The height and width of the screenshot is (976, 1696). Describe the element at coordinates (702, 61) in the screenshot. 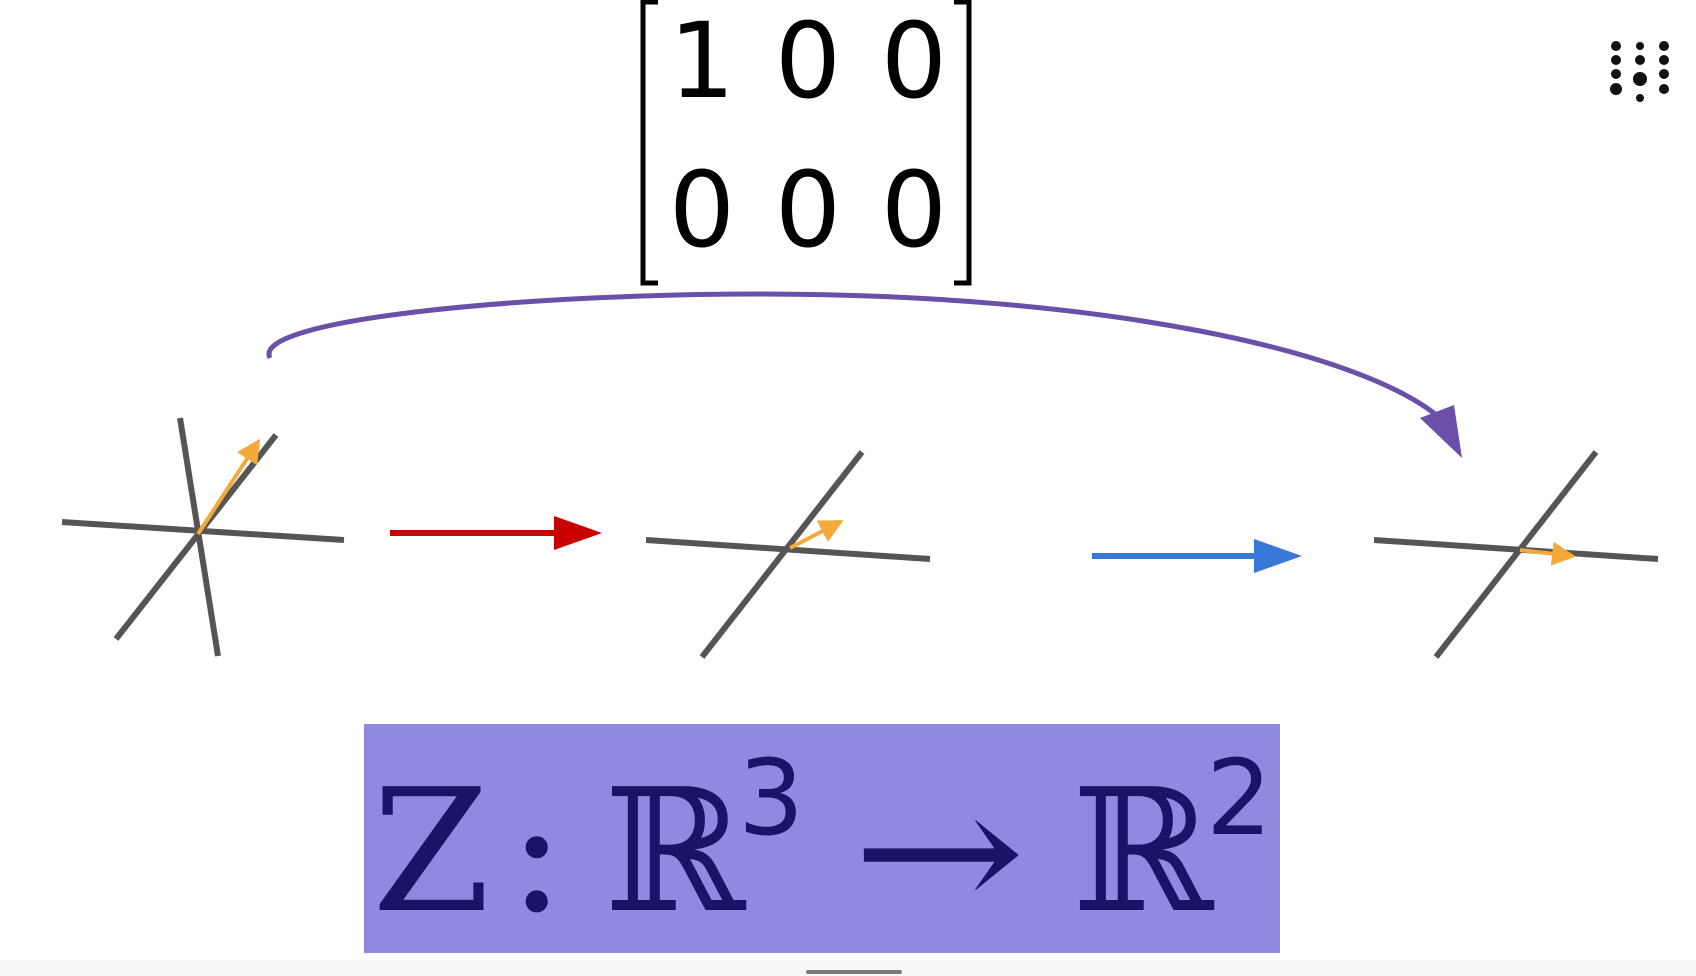

I see `matrix-entry-r1c1: 1` at that location.